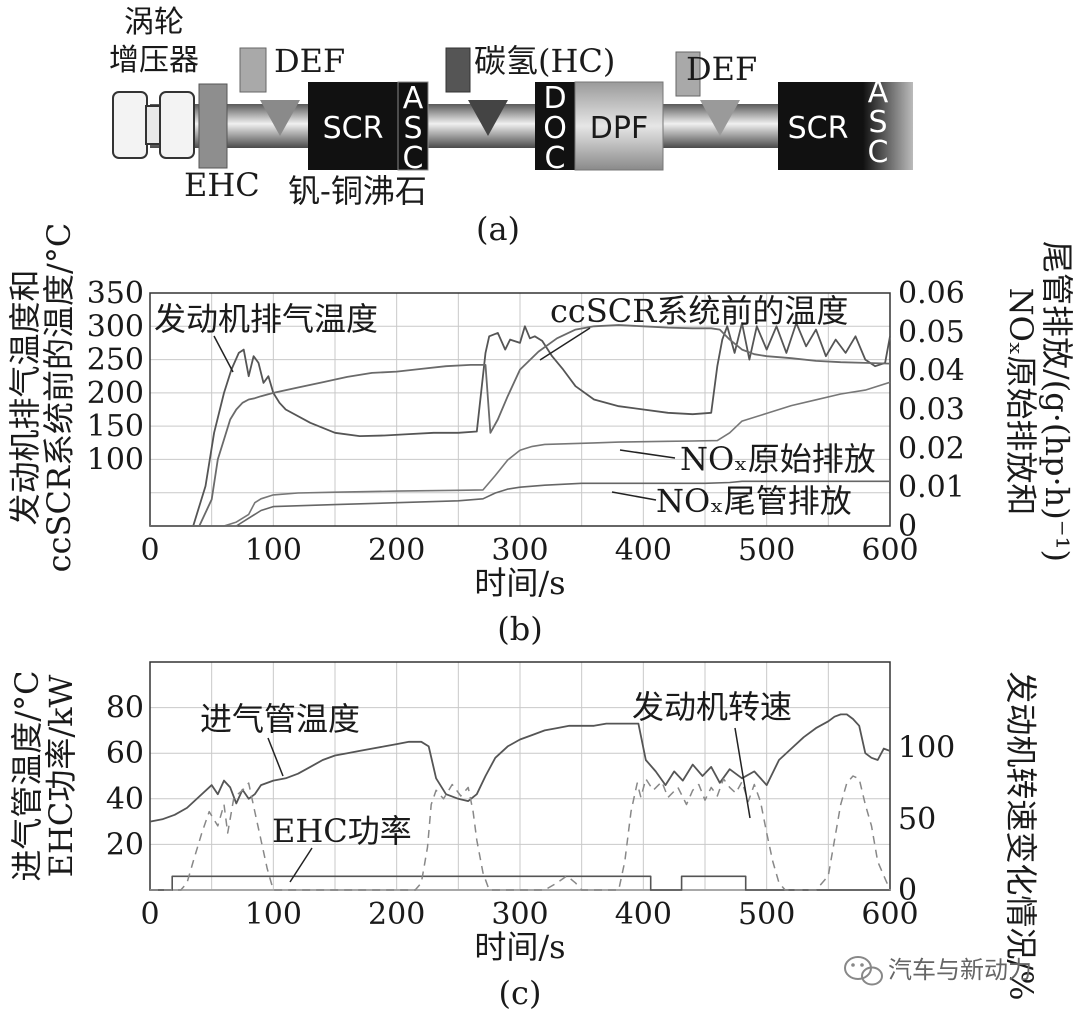 This screenshot has width=1080, height=1016. I want to click on footer-watermark: 汽车与新动力, so click(938, 971).